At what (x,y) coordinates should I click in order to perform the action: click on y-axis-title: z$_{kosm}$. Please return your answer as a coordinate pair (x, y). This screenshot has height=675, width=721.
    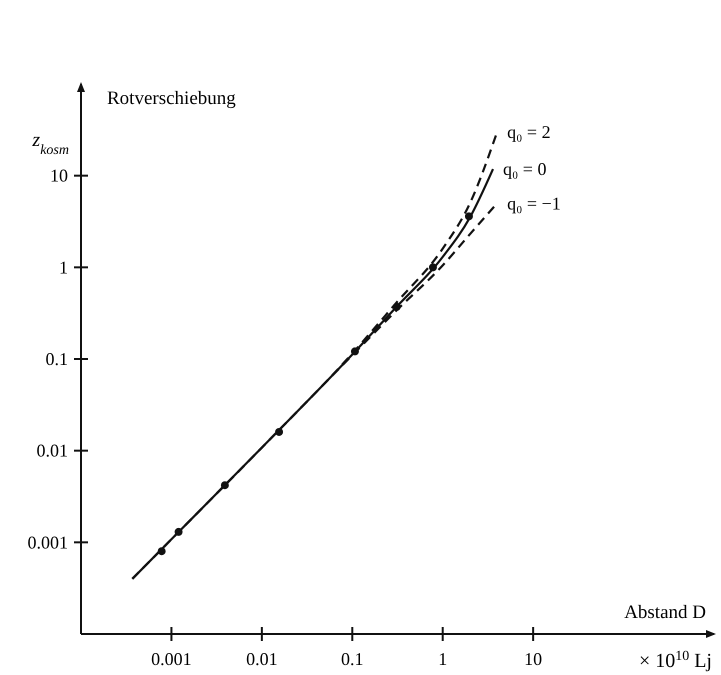
    Looking at the image, I should click on (50, 143).